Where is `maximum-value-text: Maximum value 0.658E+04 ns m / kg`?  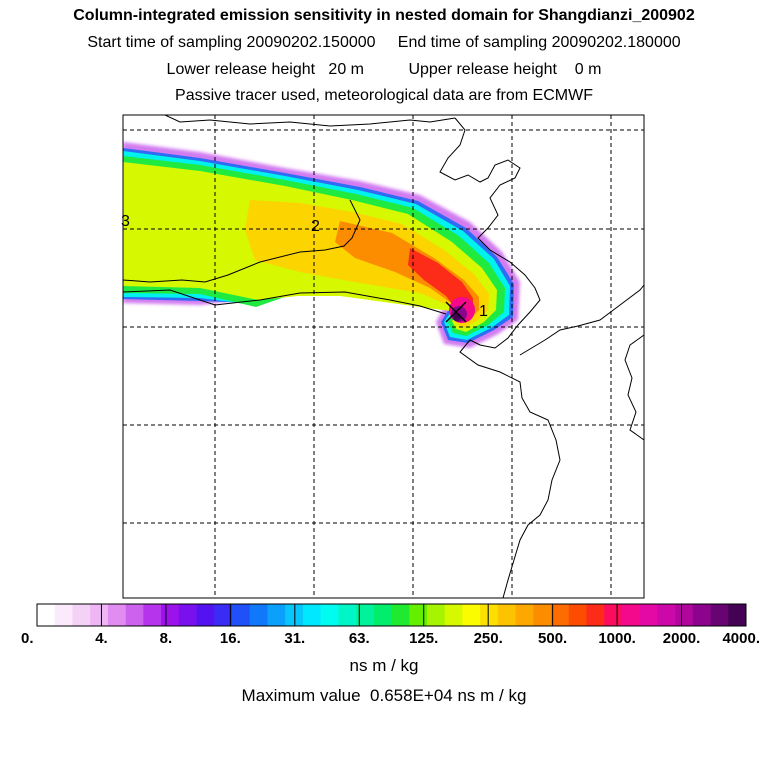
maximum-value-text: Maximum value 0.658E+04 ns m / kg is located at coordinates (384, 695).